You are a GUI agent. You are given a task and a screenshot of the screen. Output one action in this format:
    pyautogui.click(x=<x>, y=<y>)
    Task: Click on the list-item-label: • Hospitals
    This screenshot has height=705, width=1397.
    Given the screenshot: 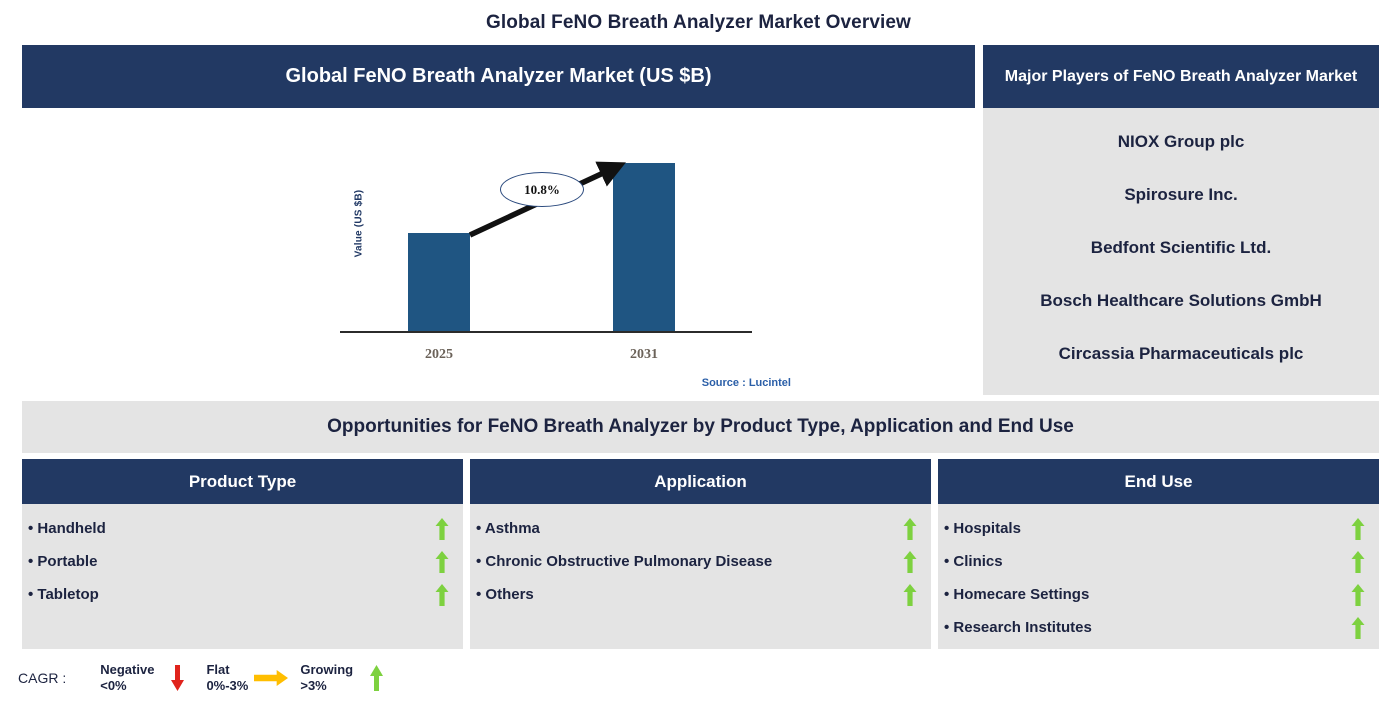 What is the action you would take?
    pyautogui.click(x=982, y=528)
    